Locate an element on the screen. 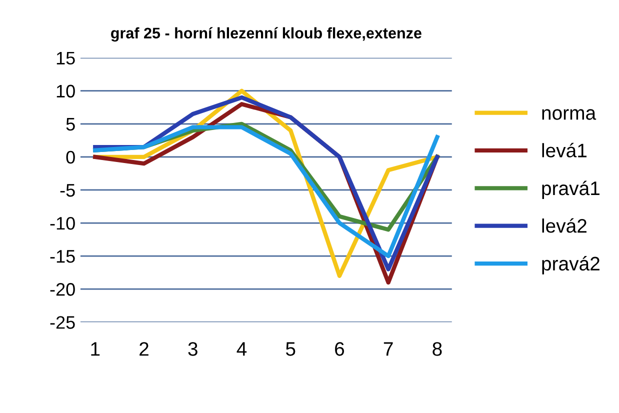 This screenshot has width=619, height=413. legend-label: levá2 is located at coordinates (564, 225).